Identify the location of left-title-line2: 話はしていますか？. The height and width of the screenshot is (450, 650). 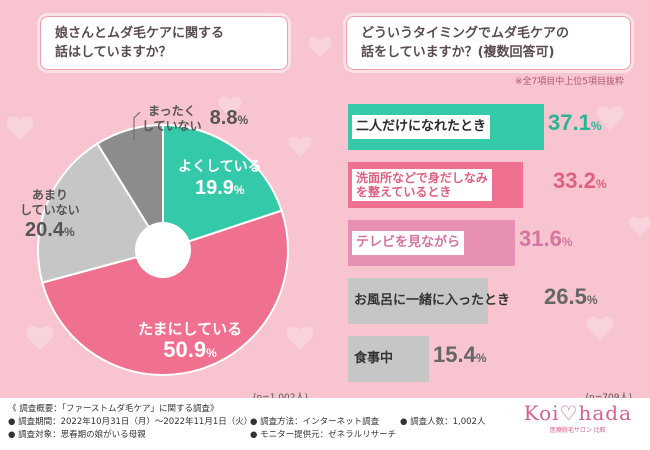
(113, 52).